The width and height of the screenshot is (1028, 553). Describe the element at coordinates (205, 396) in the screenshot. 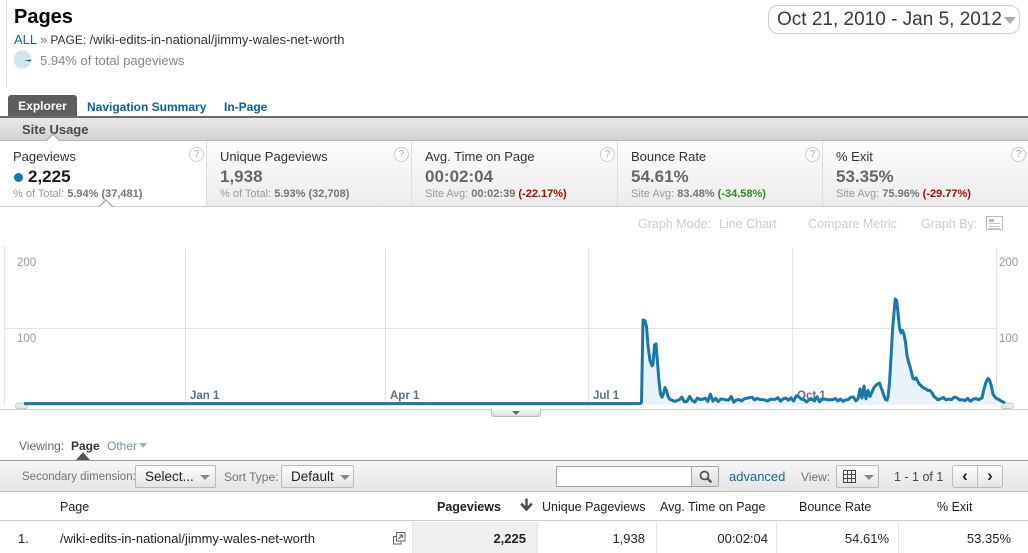

I see `svg-text: Jan 1` at that location.